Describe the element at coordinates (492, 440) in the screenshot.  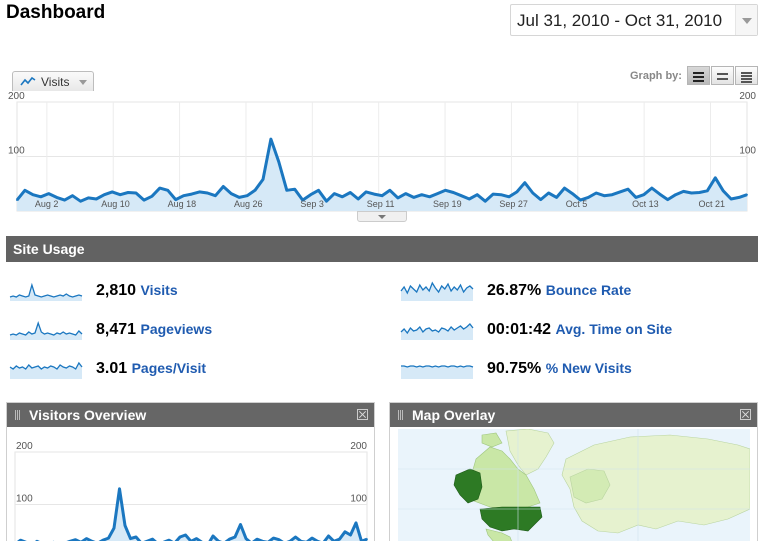
I see `map-region-arctic-islands` at that location.